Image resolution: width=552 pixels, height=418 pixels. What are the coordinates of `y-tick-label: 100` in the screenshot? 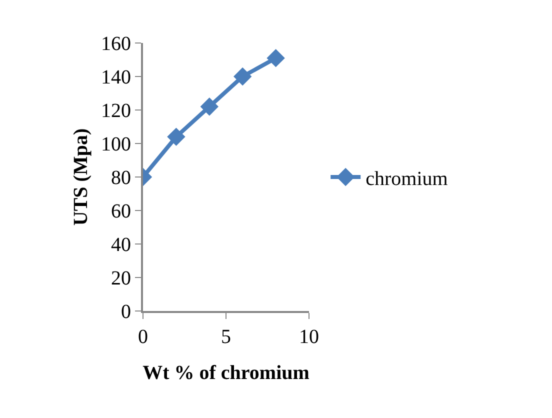 It's located at (116, 145).